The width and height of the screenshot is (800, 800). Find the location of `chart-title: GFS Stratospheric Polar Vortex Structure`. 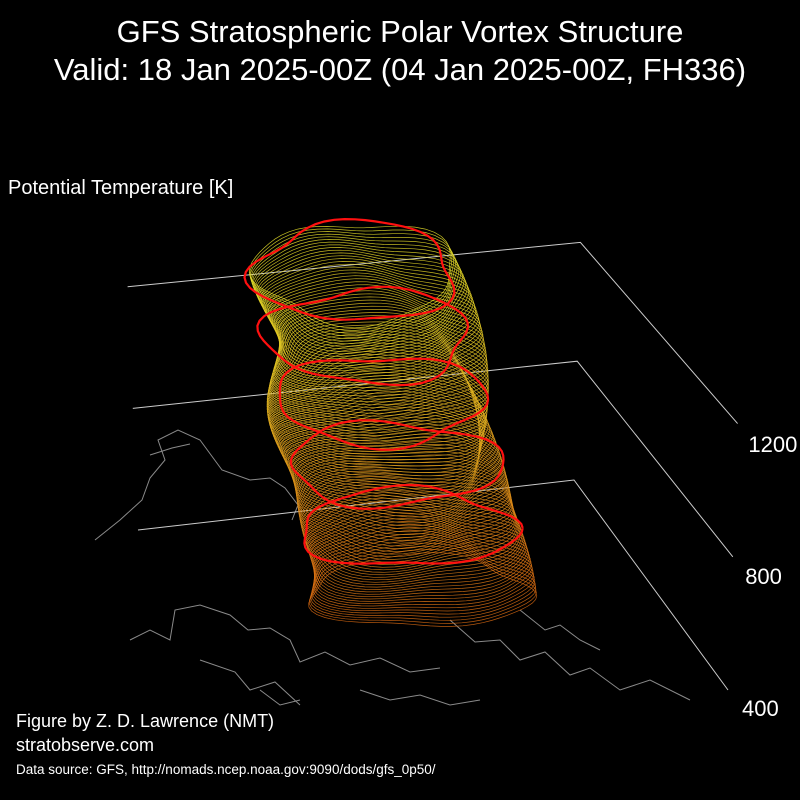

chart-title: GFS Stratospheric Polar Vortex Structure is located at coordinates (400, 31).